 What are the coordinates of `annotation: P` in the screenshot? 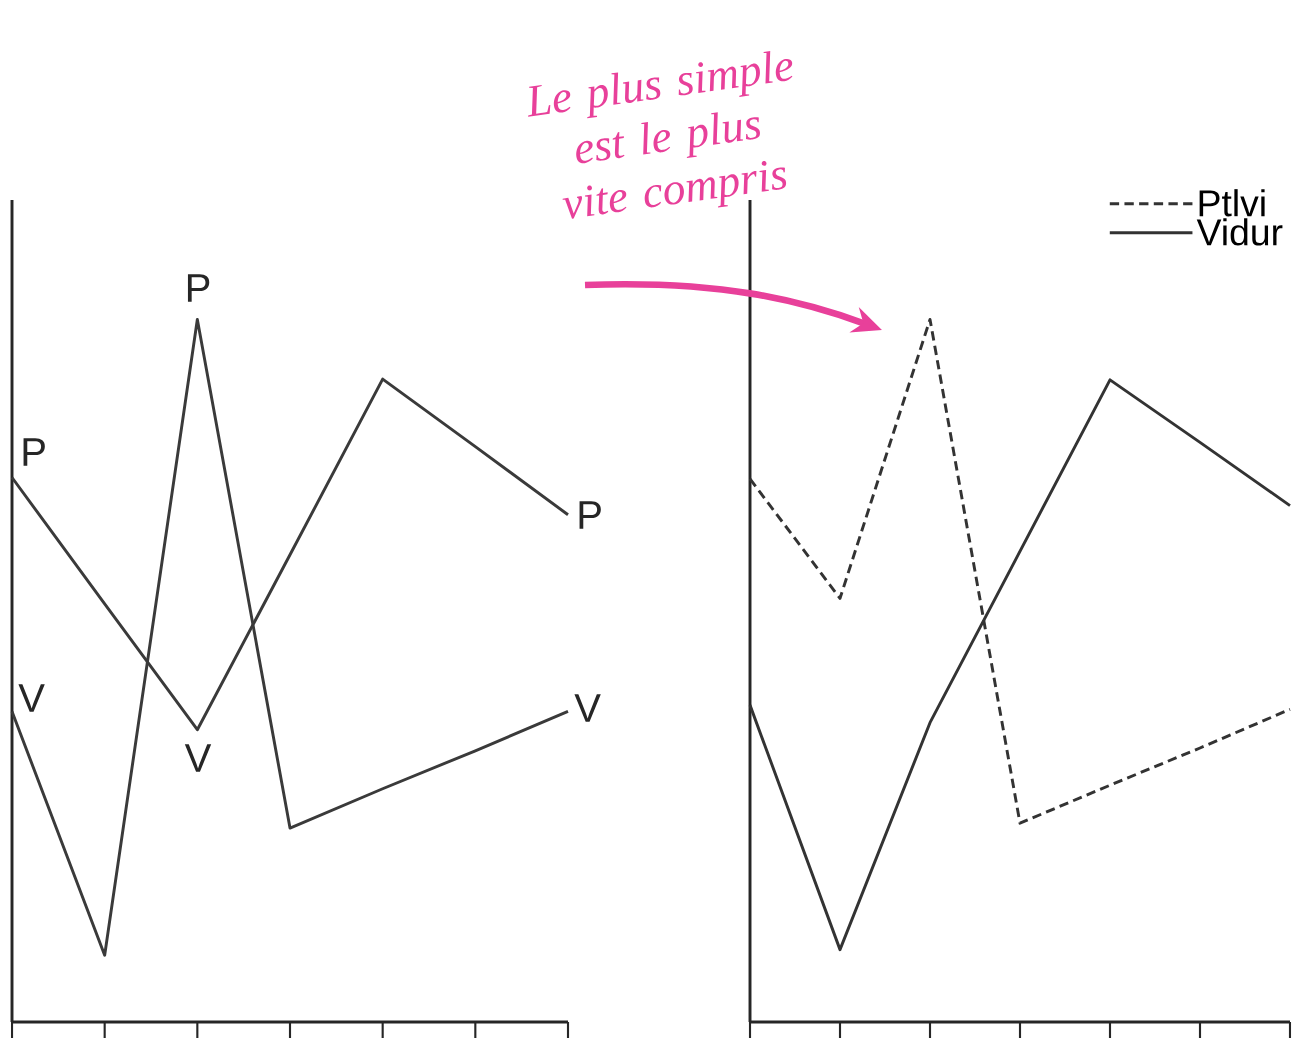 It's located at (34, 452).